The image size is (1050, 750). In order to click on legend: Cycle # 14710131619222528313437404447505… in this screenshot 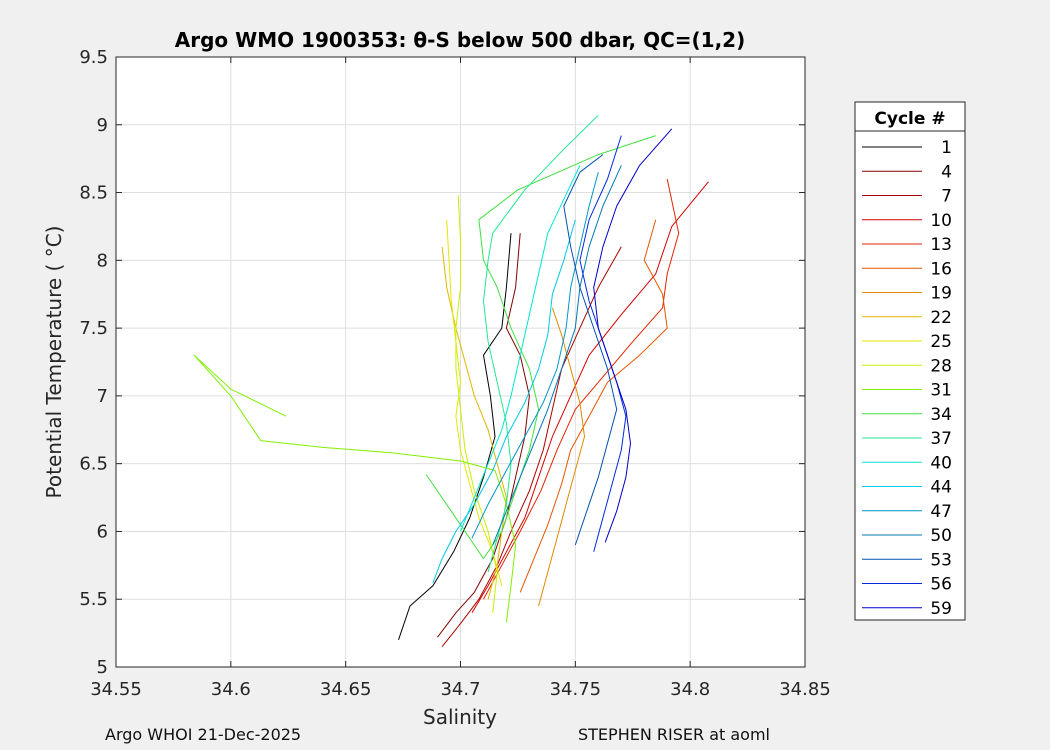, I will do `click(910, 361)`.